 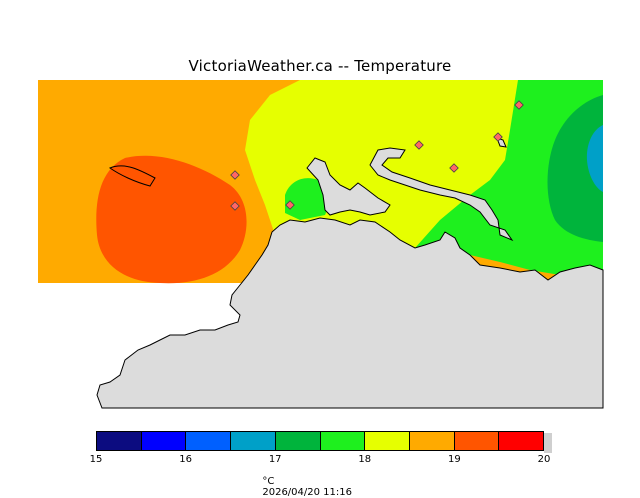 I want to click on map-title: VictoriaWeather.ca -- Temperature, so click(x=320, y=66).